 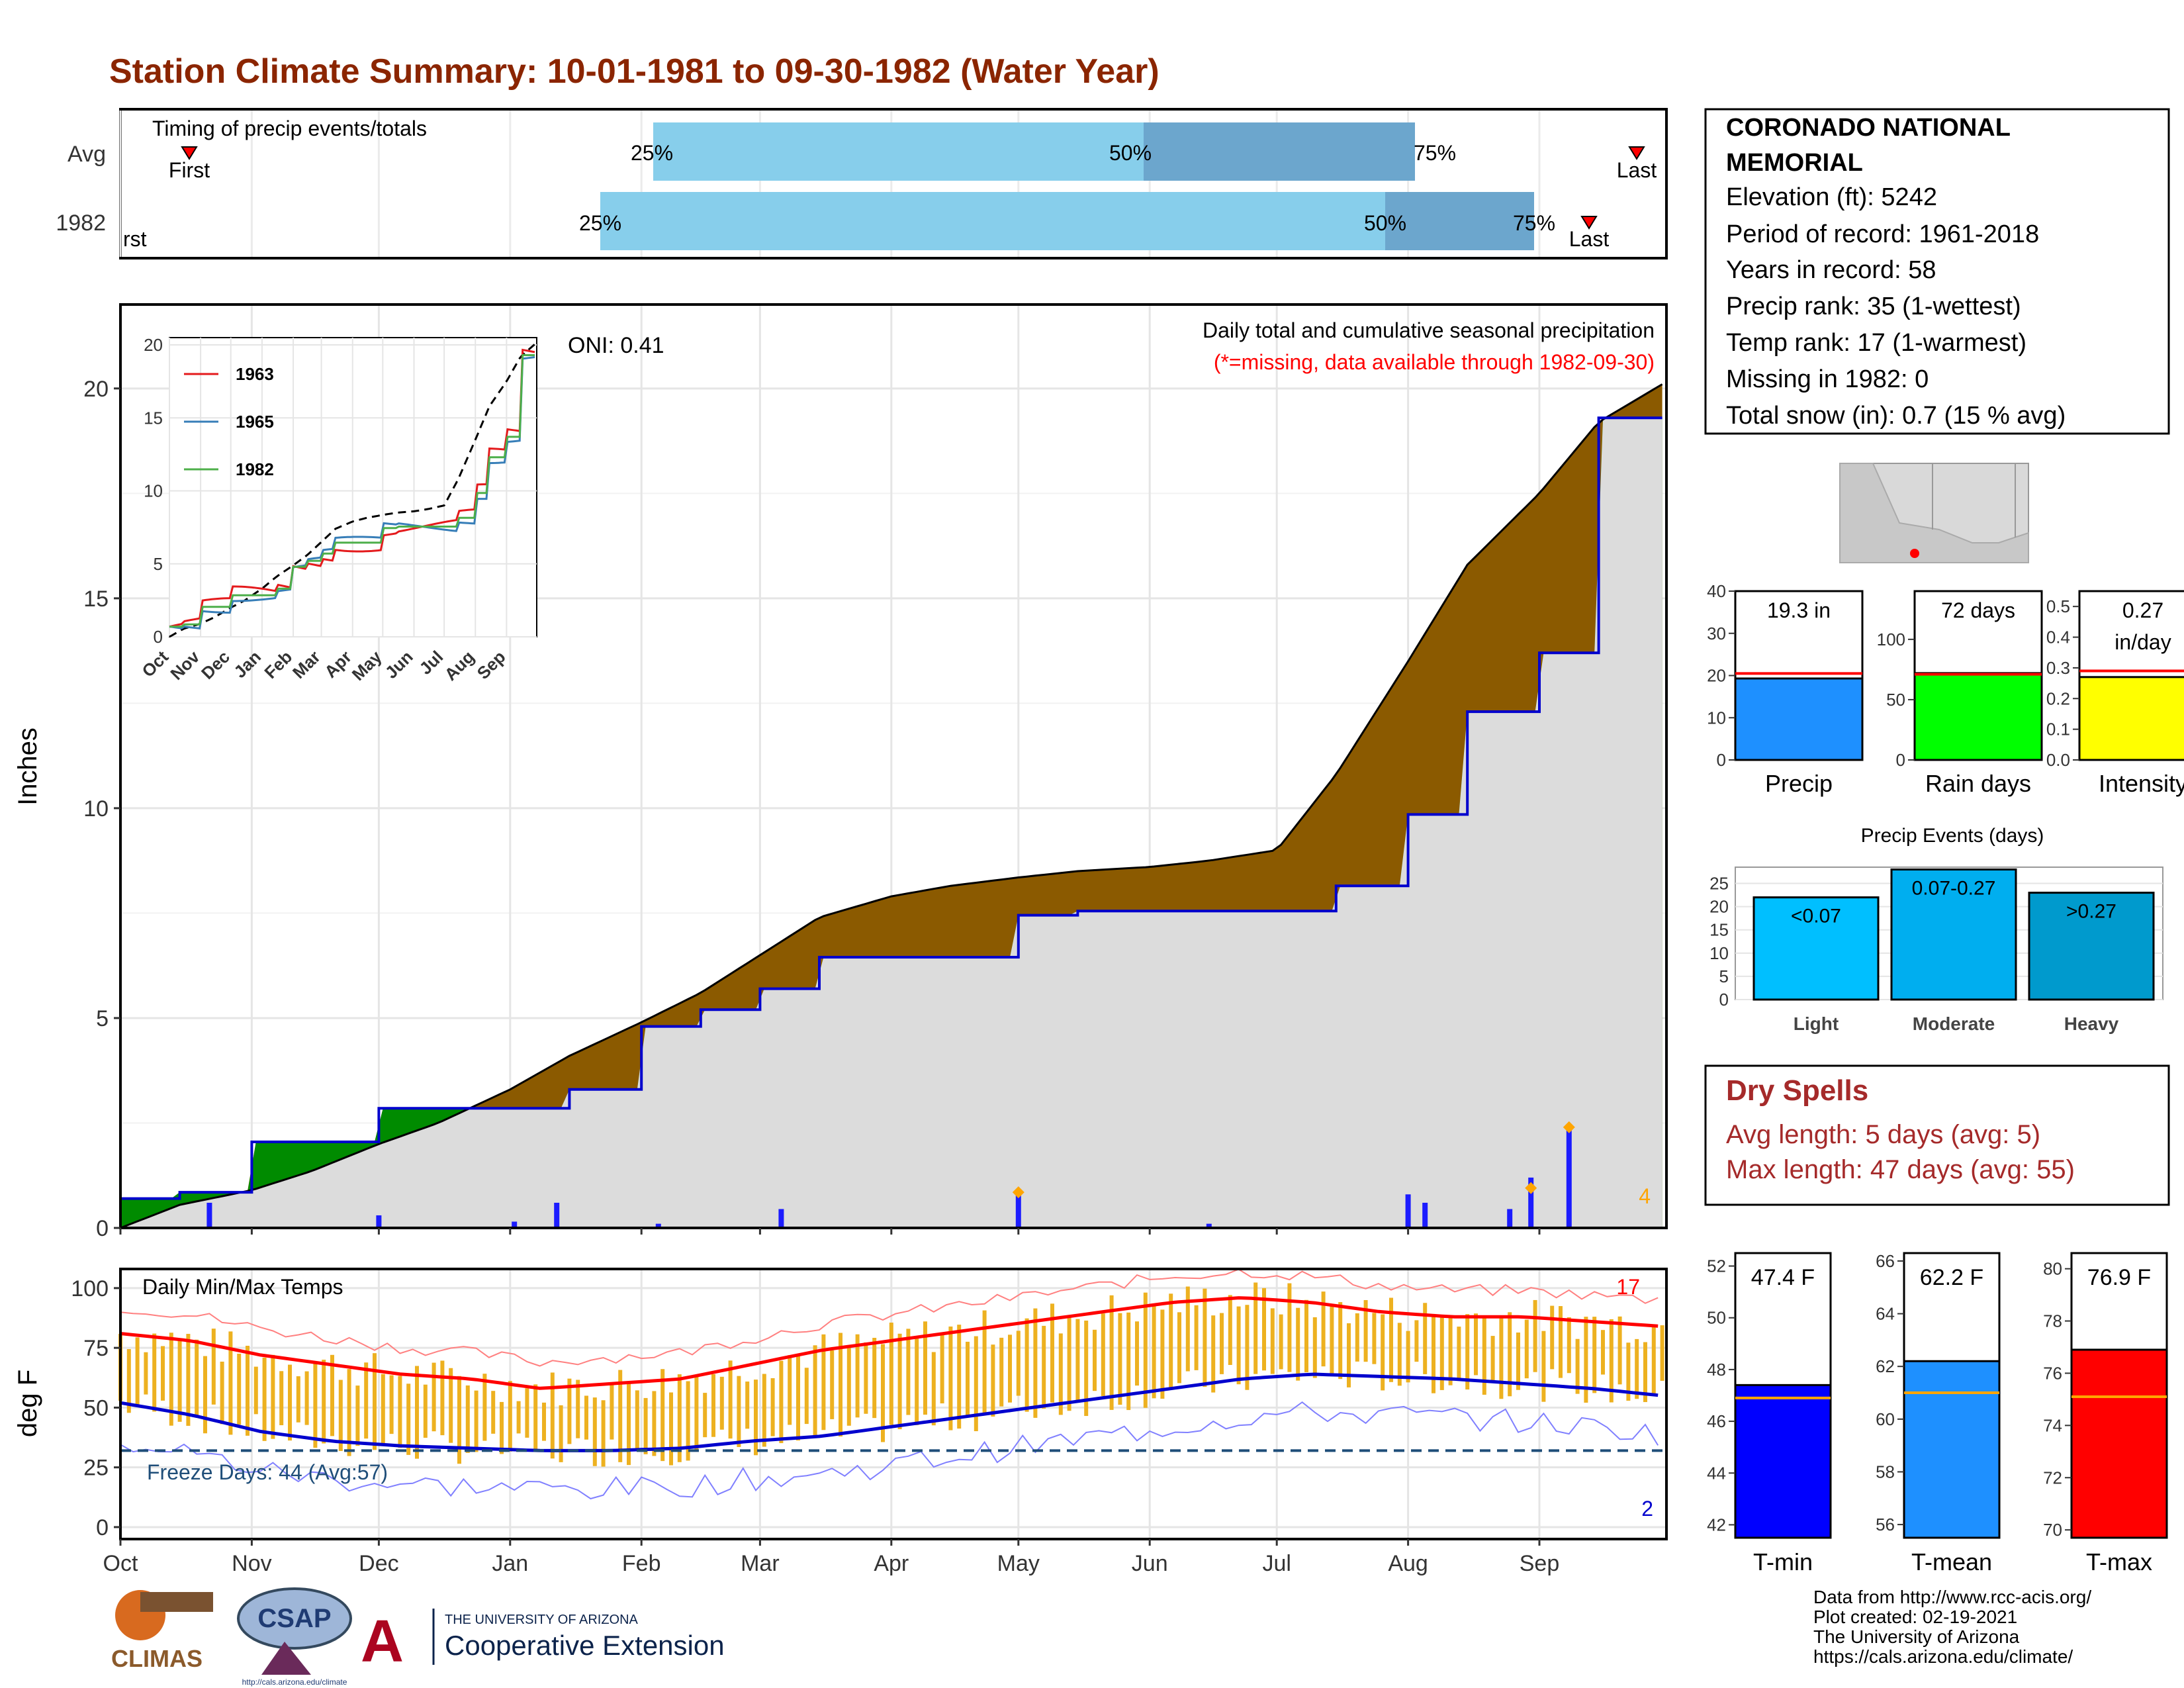 What do you see at coordinates (96, 1348) in the screenshot?
I see `temp-y-tick-label: 75` at bounding box center [96, 1348].